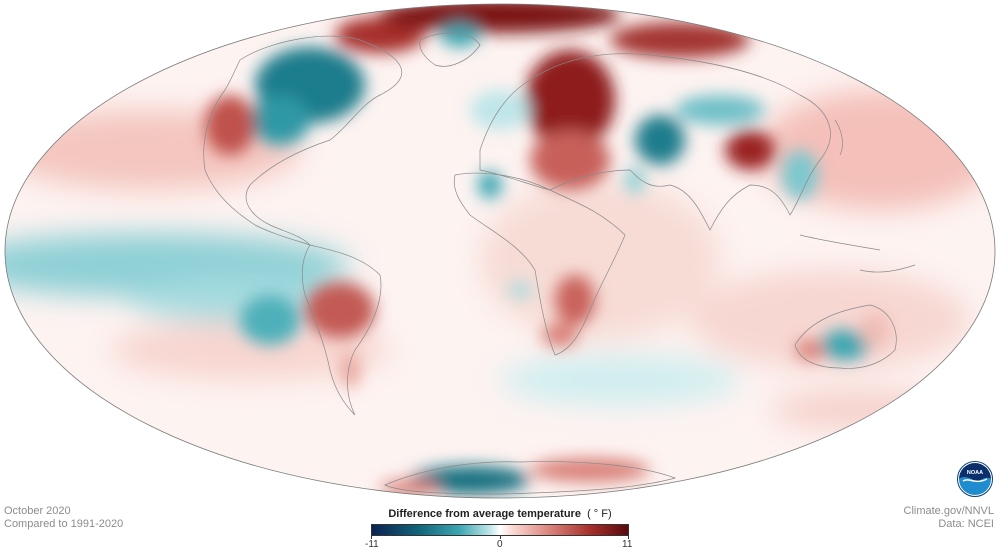  I want to click on legend-tick-min: -11, so click(372, 544).